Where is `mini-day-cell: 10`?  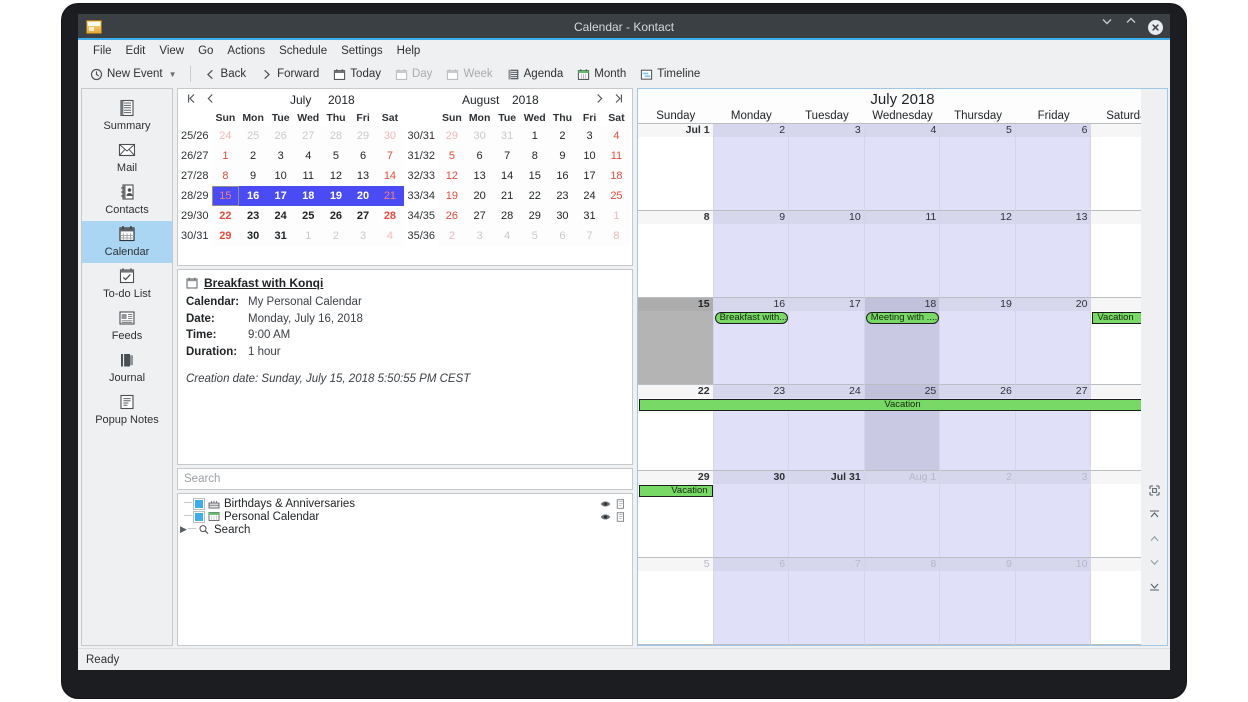
mini-day-cell: 10 is located at coordinates (280, 176).